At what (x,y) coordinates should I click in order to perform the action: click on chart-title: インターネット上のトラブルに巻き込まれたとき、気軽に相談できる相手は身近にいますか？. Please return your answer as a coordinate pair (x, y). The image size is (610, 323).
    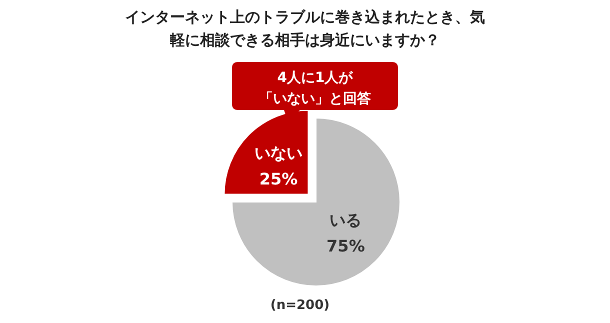
    Looking at the image, I should click on (305, 28).